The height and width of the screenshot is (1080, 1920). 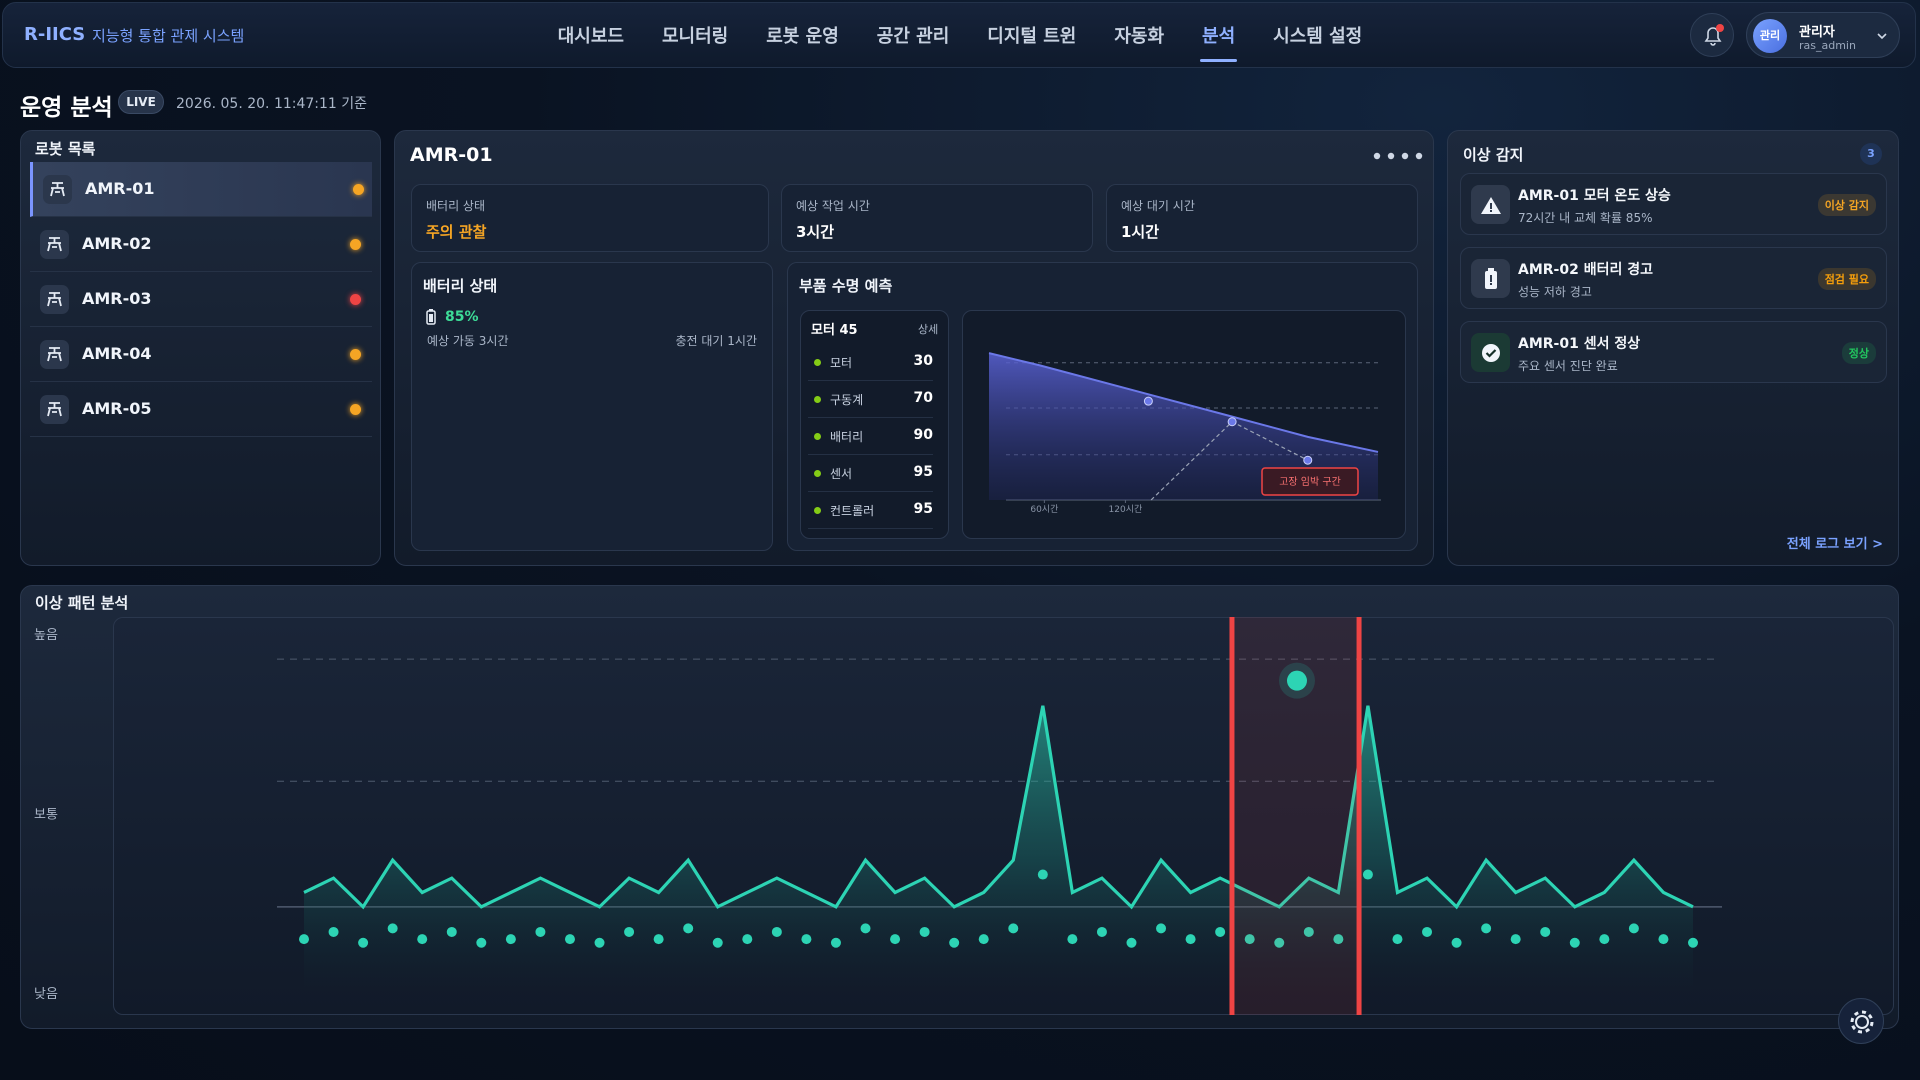 What do you see at coordinates (841, 474) in the screenshot?
I see `part-name: 센서` at bounding box center [841, 474].